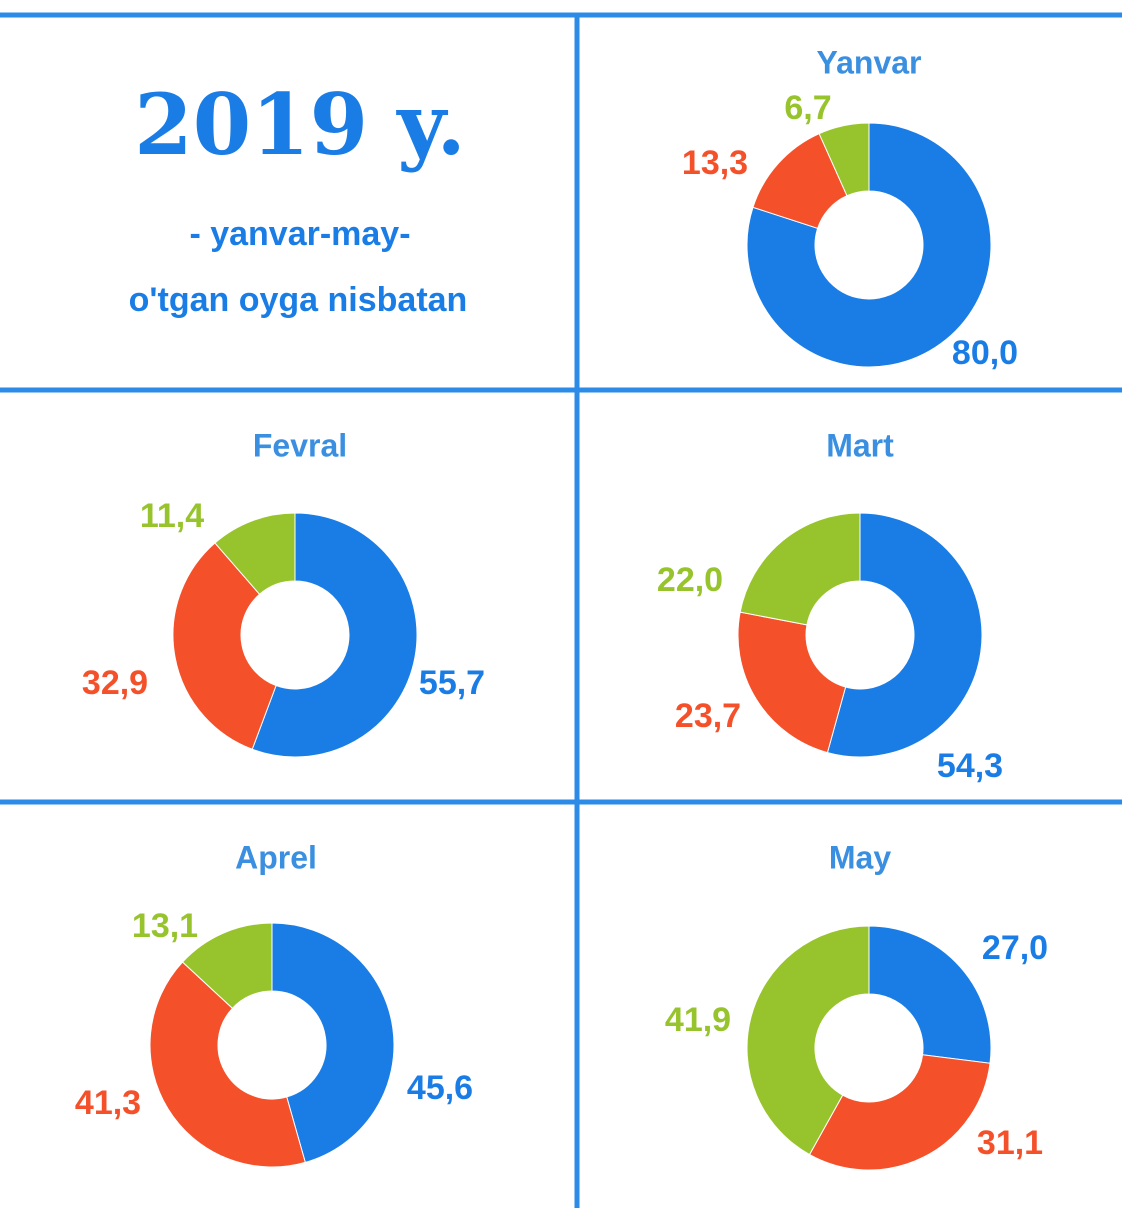 The width and height of the screenshot is (1122, 1208). Describe the element at coordinates (452, 683) in the screenshot. I see `value-label: 55,7` at that location.